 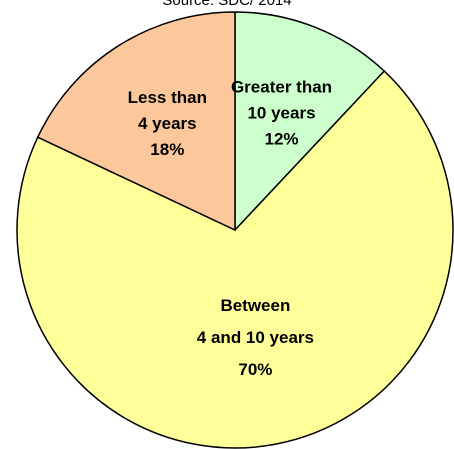 I want to click on slice-category-label: Greater than, so click(x=281, y=86).